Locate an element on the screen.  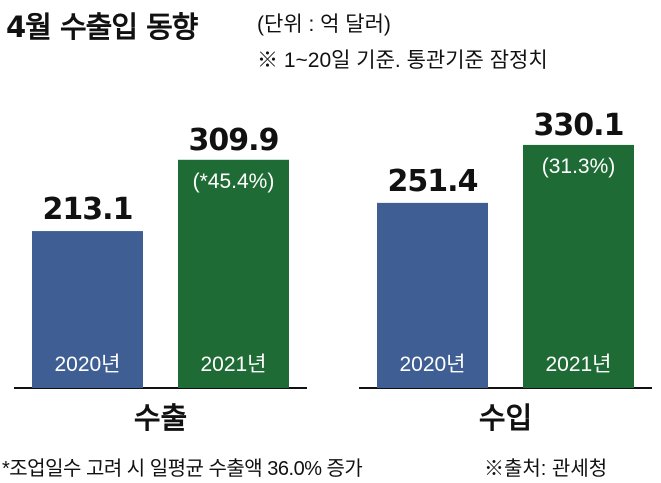
unit-label: (단위 : 억 달러) is located at coordinates (324, 24).